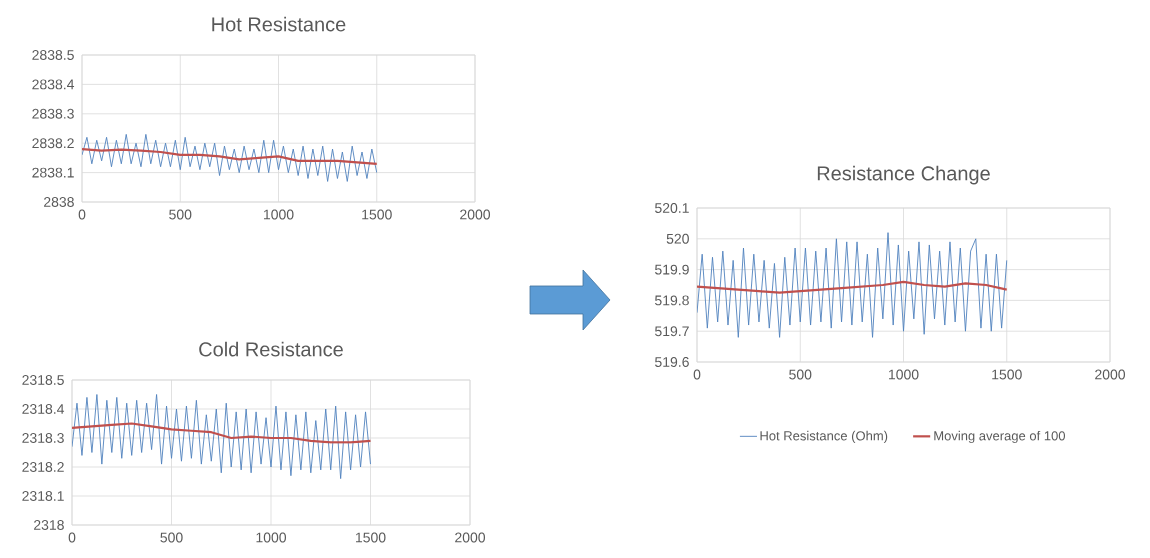 The height and width of the screenshot is (558, 1150). What do you see at coordinates (43, 438) in the screenshot?
I see `y-tick-label: 2318.3` at bounding box center [43, 438].